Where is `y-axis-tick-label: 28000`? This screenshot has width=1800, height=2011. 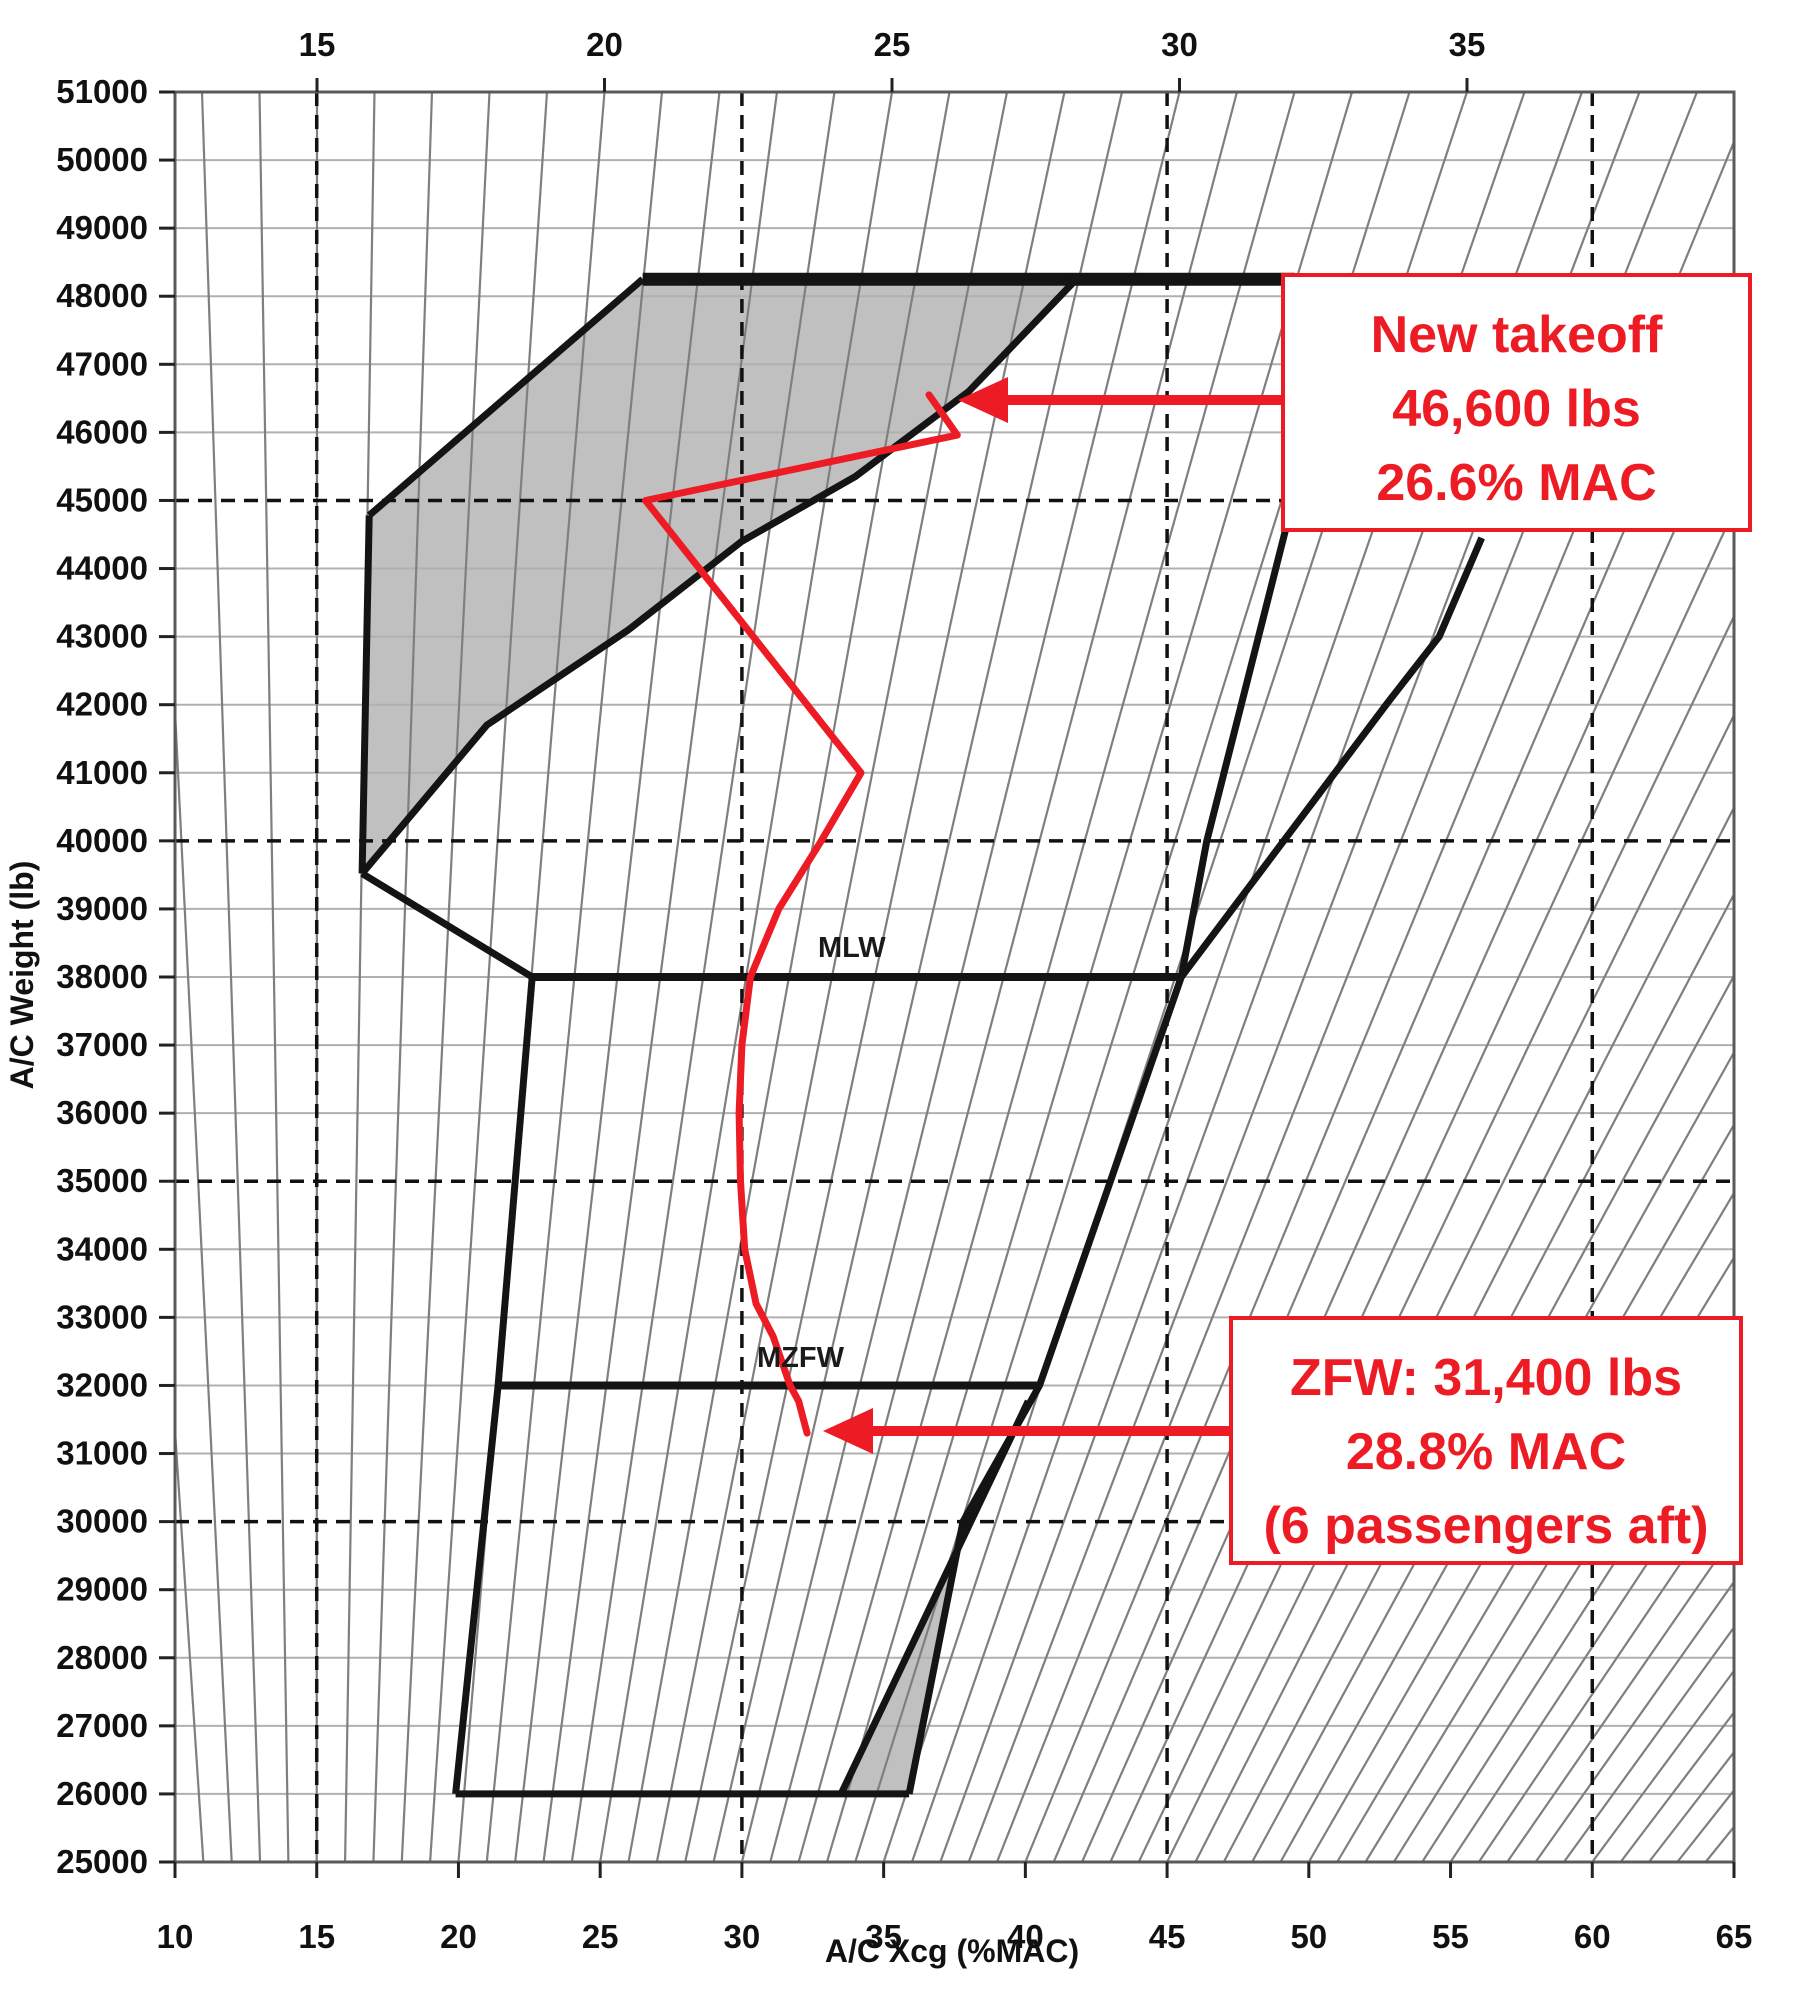 y-axis-tick-label: 28000 is located at coordinates (102, 1657).